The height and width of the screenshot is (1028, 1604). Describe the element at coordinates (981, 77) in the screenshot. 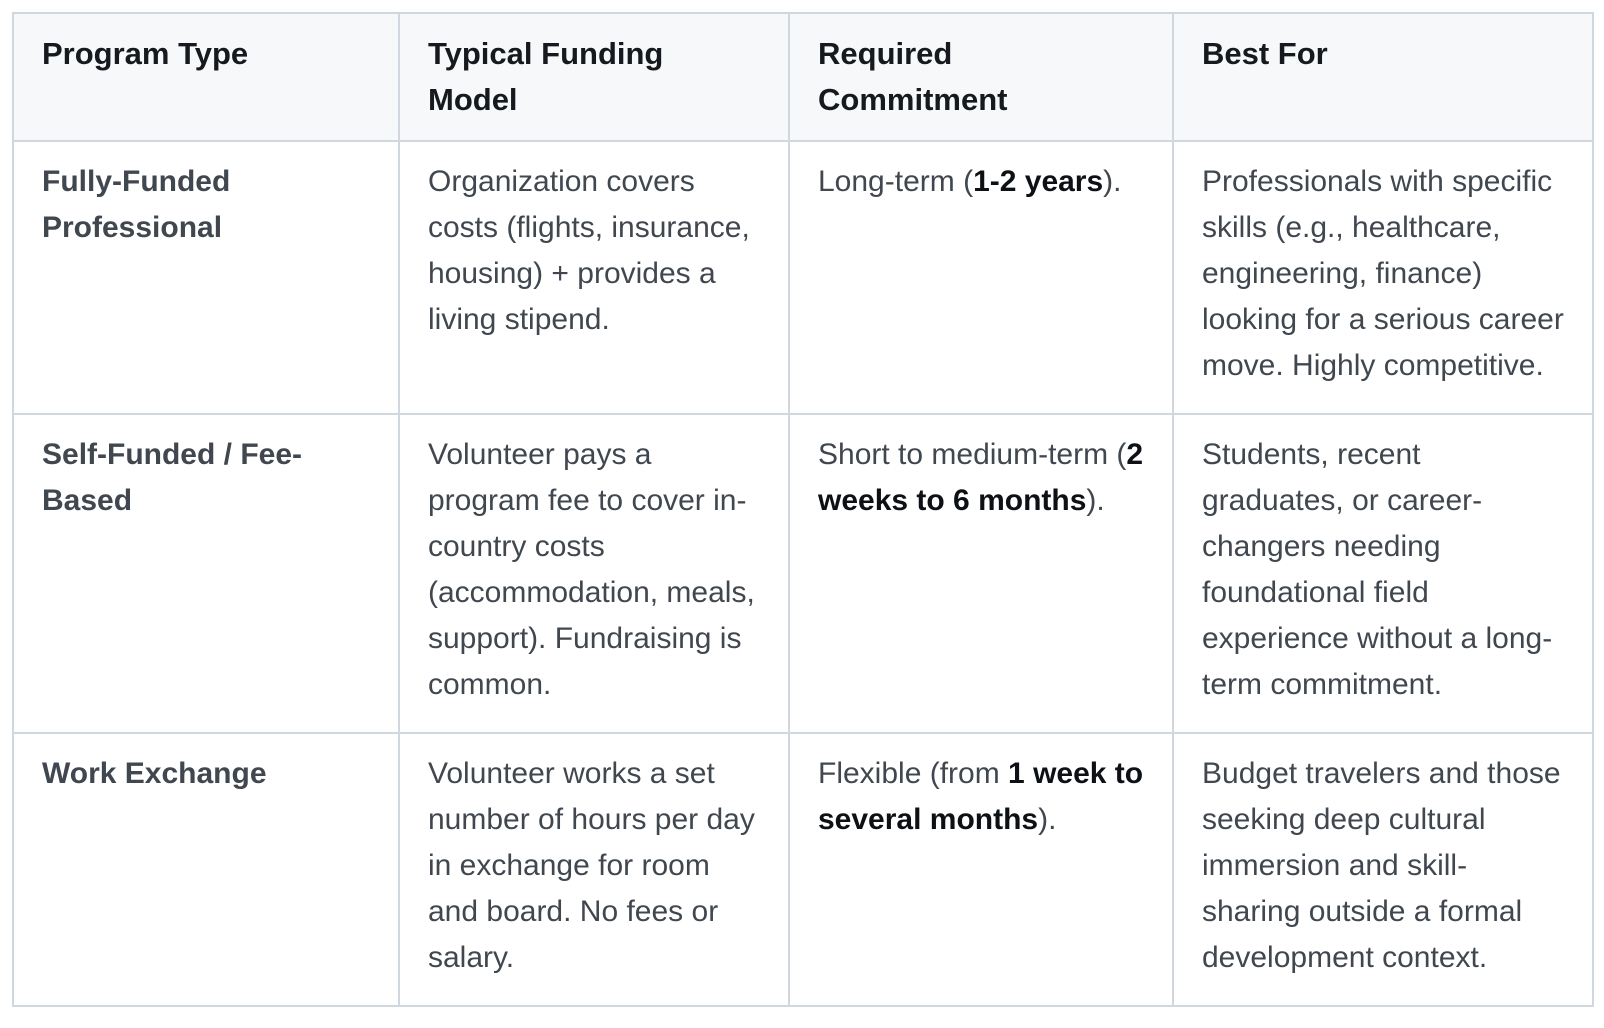

I see `header-required-commitment: Required Commitment` at that location.